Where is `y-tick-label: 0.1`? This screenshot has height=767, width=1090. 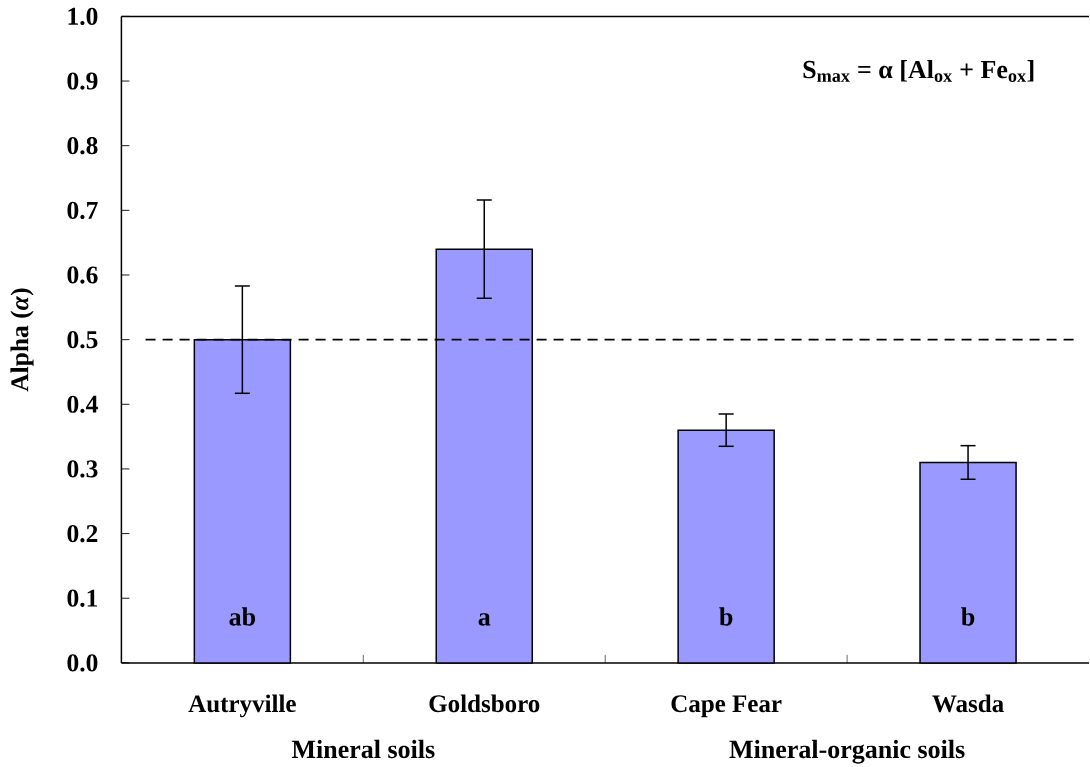
y-tick-label: 0.1 is located at coordinates (82, 598).